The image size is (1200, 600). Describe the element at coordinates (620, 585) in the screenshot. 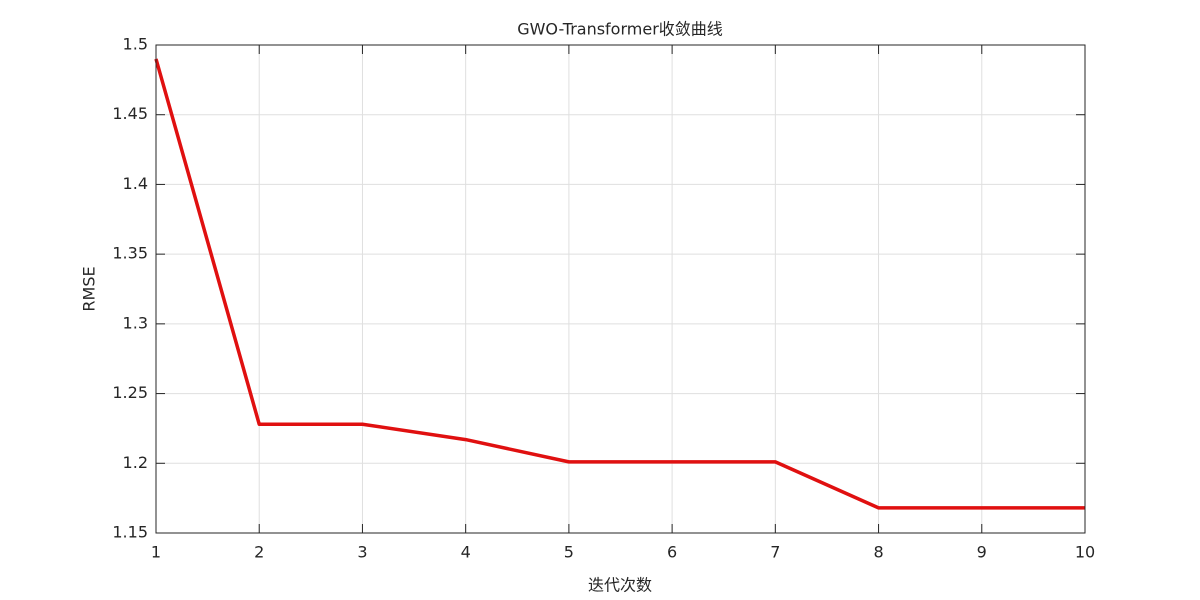

I see `x-axis-label: 迭代次数` at that location.